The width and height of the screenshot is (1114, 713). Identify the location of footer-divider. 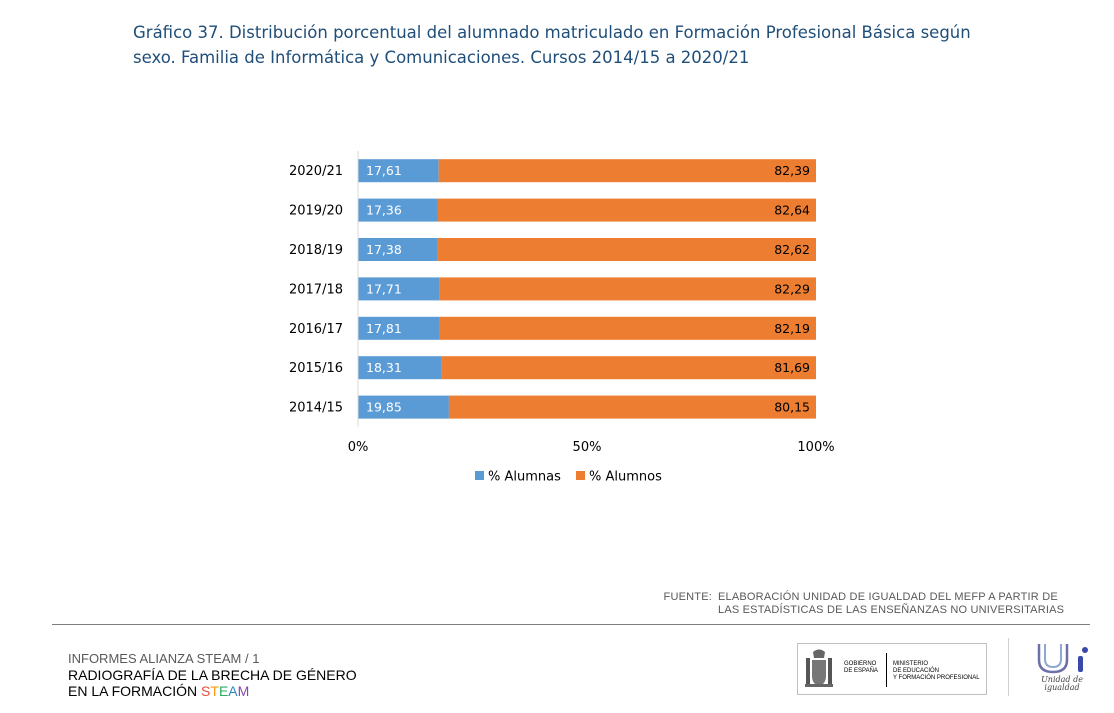
(571, 624).